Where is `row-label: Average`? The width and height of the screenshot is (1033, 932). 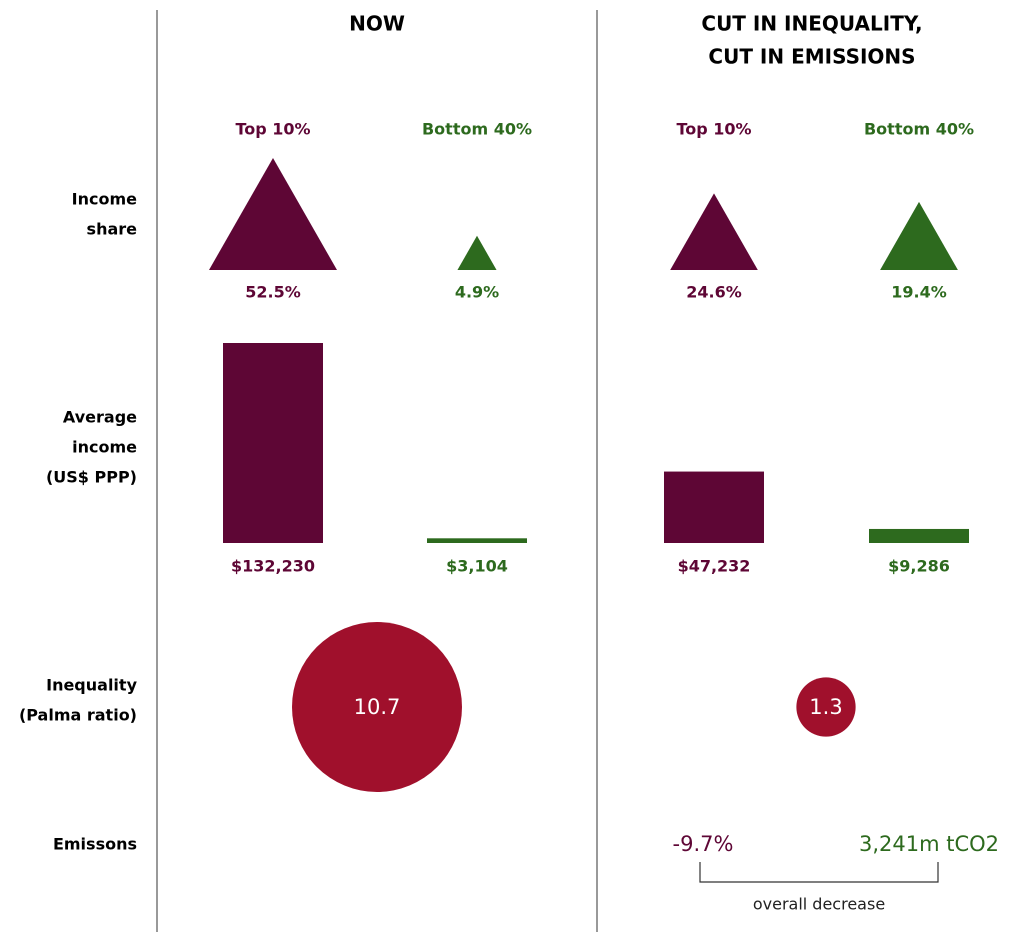 row-label: Average is located at coordinates (100, 417).